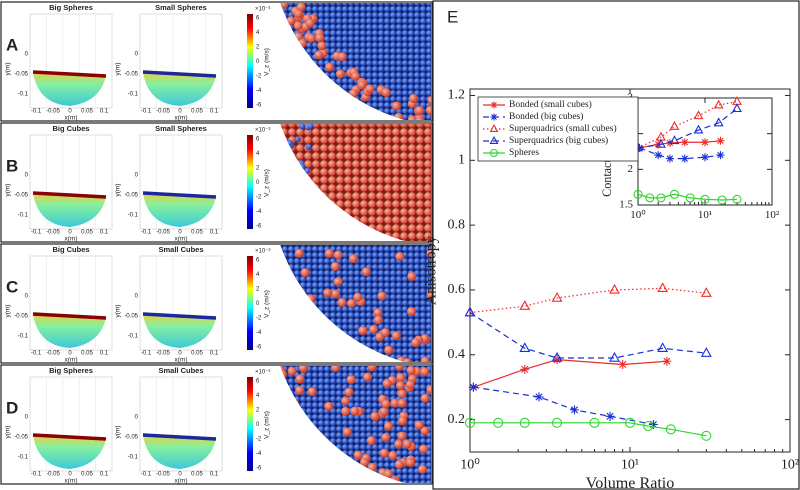 The width and height of the screenshot is (800, 490). What do you see at coordinates (267, 183) in the screenshot?
I see `colorbar-label: V_z (m/s)` at bounding box center [267, 183].